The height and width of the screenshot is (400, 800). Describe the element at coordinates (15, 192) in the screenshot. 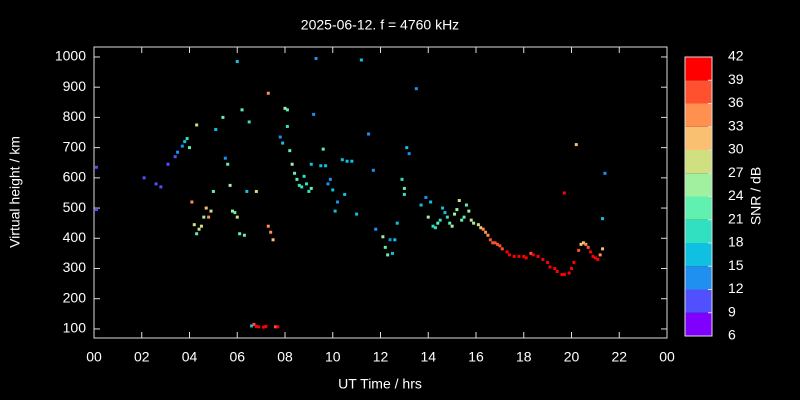

I see `y-axis-label: Virtual height / km` at that location.